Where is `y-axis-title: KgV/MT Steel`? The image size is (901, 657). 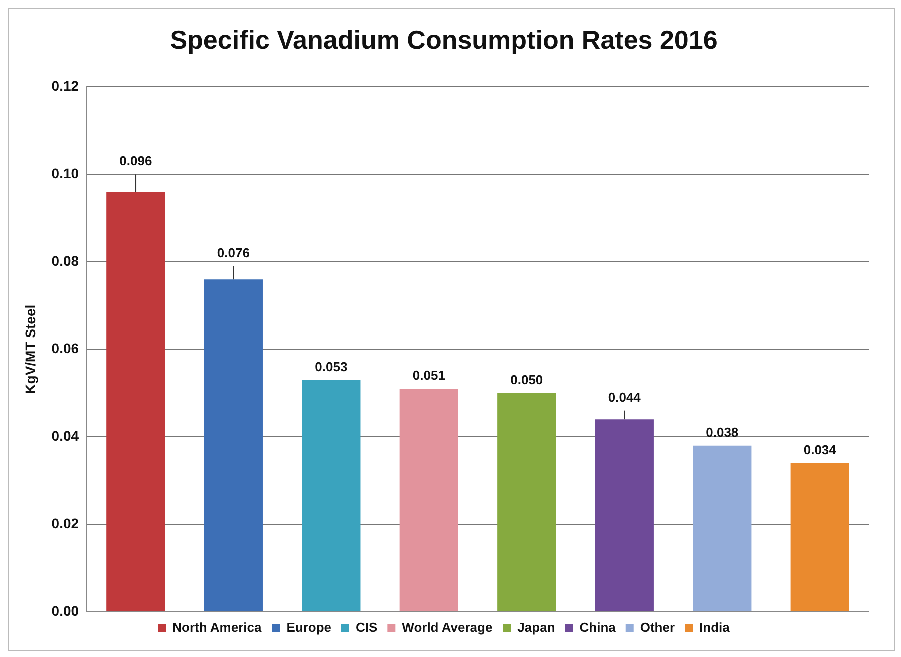
y-axis-title: KgV/MT Steel is located at coordinates (30, 349).